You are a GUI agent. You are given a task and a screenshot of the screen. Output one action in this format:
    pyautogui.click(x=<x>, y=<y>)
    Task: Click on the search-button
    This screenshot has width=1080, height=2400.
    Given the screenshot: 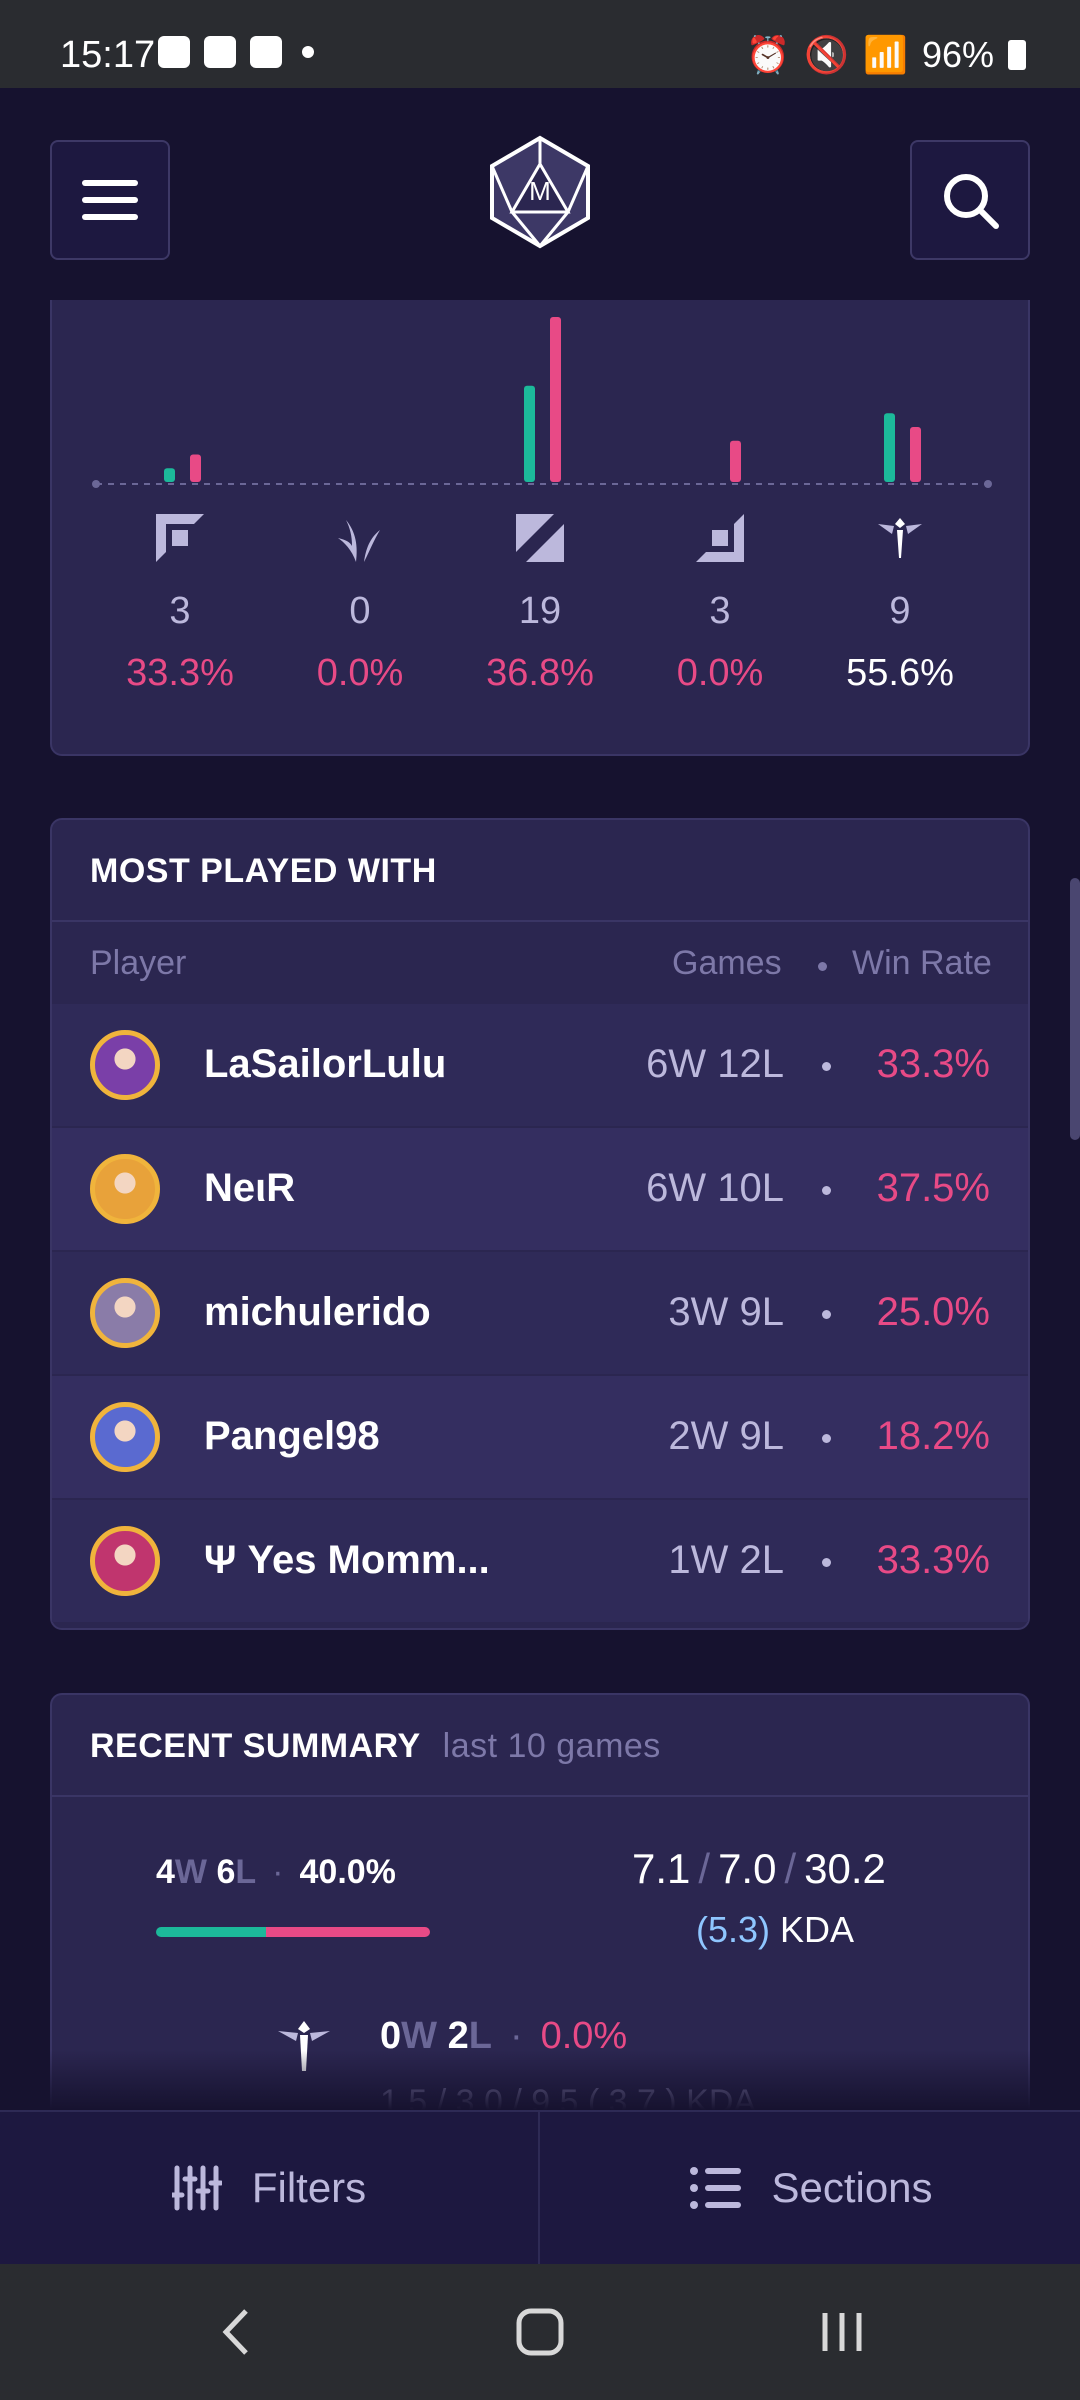 What is the action you would take?
    pyautogui.click(x=970, y=200)
    